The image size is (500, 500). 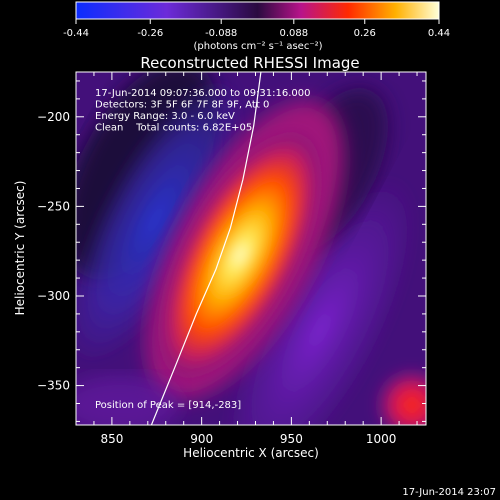 I want to click on x-tick-label: 1000, so click(x=381, y=439).